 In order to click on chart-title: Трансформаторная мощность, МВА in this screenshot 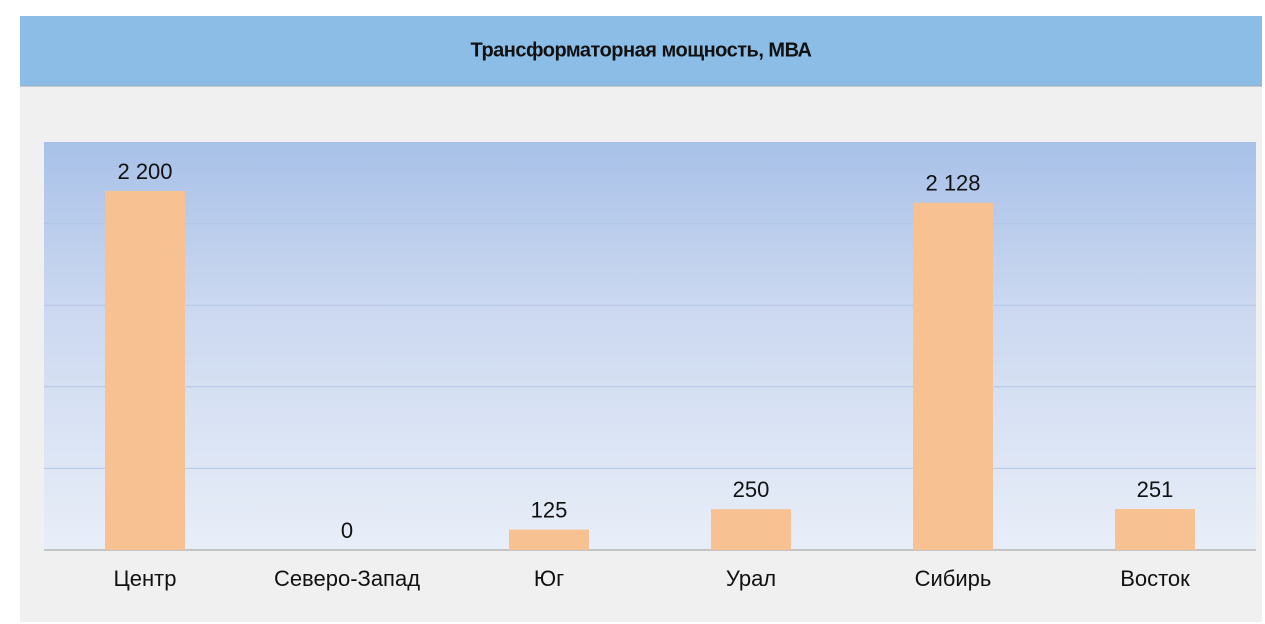, I will do `click(641, 50)`.